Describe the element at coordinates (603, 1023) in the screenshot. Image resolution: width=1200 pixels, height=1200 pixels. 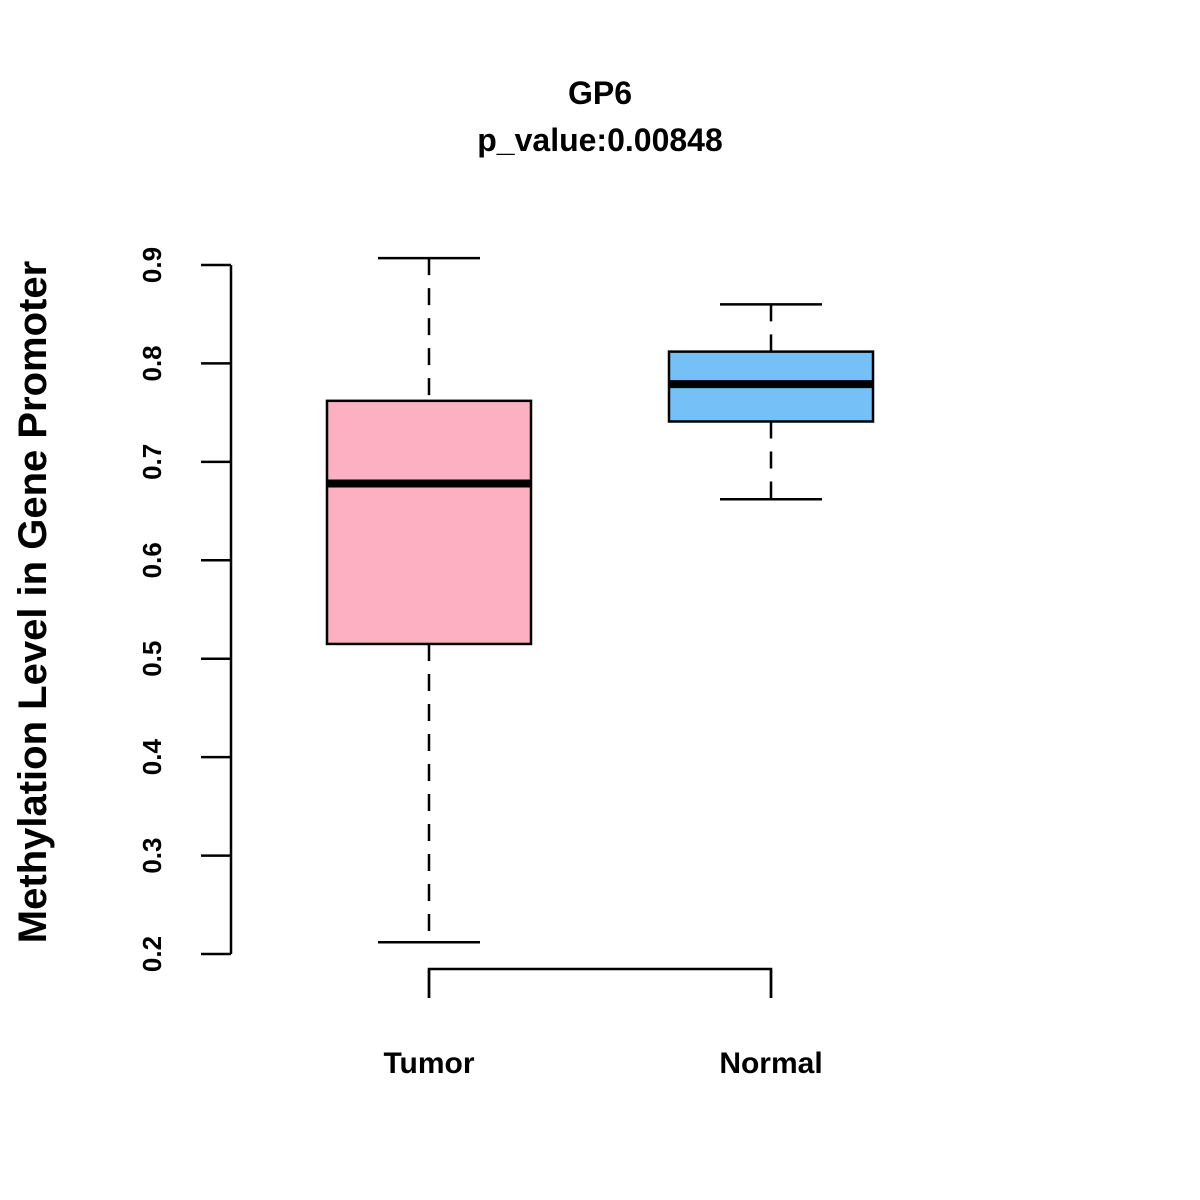
I see `x-axis: Tumor Normal` at that location.